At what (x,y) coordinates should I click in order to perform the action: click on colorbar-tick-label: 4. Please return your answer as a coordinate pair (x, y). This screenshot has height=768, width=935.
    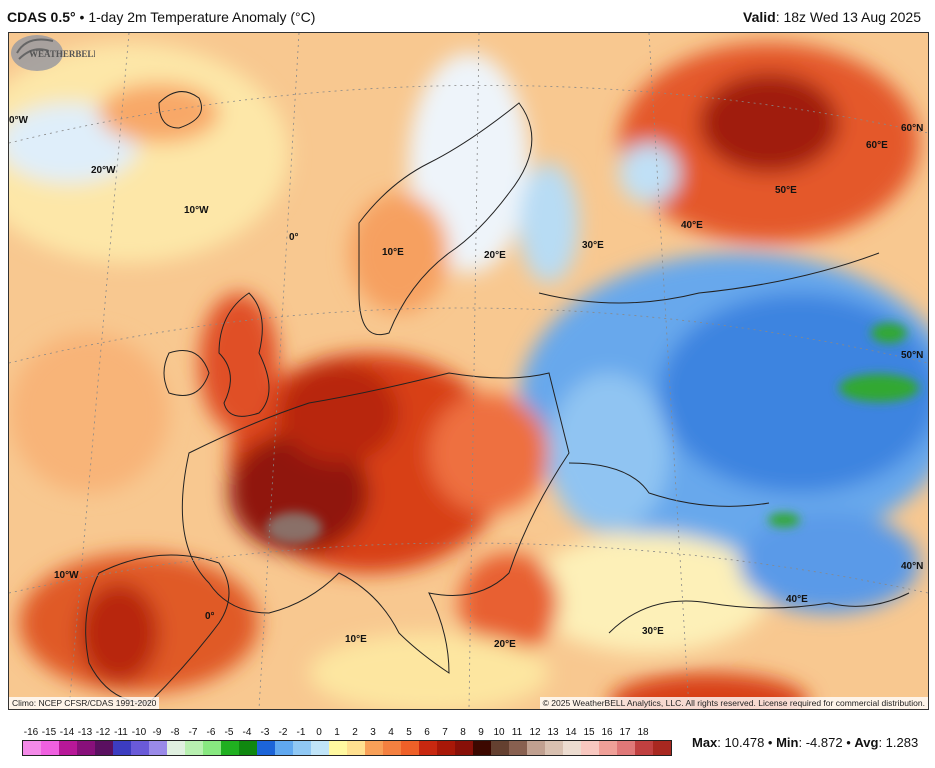
    Looking at the image, I should click on (391, 732).